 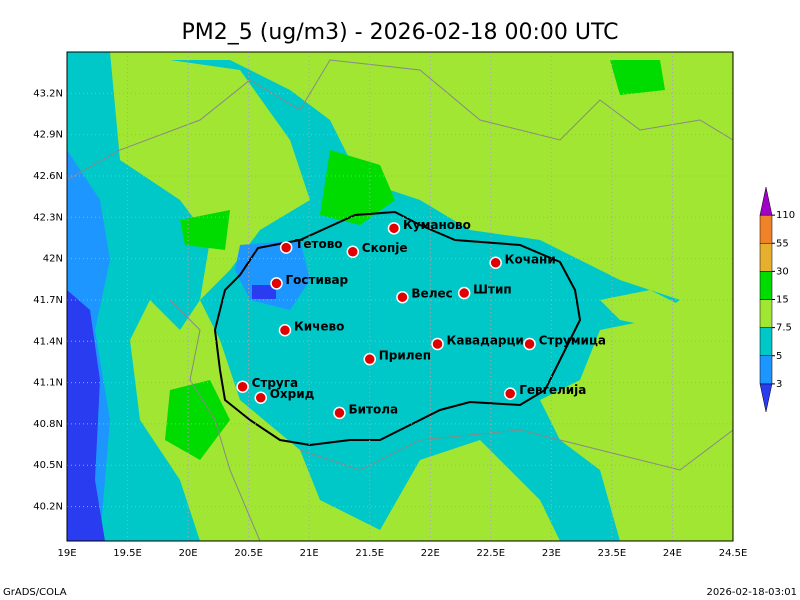 I want to click on y-tick-label: 42.9N, so click(x=48, y=135).